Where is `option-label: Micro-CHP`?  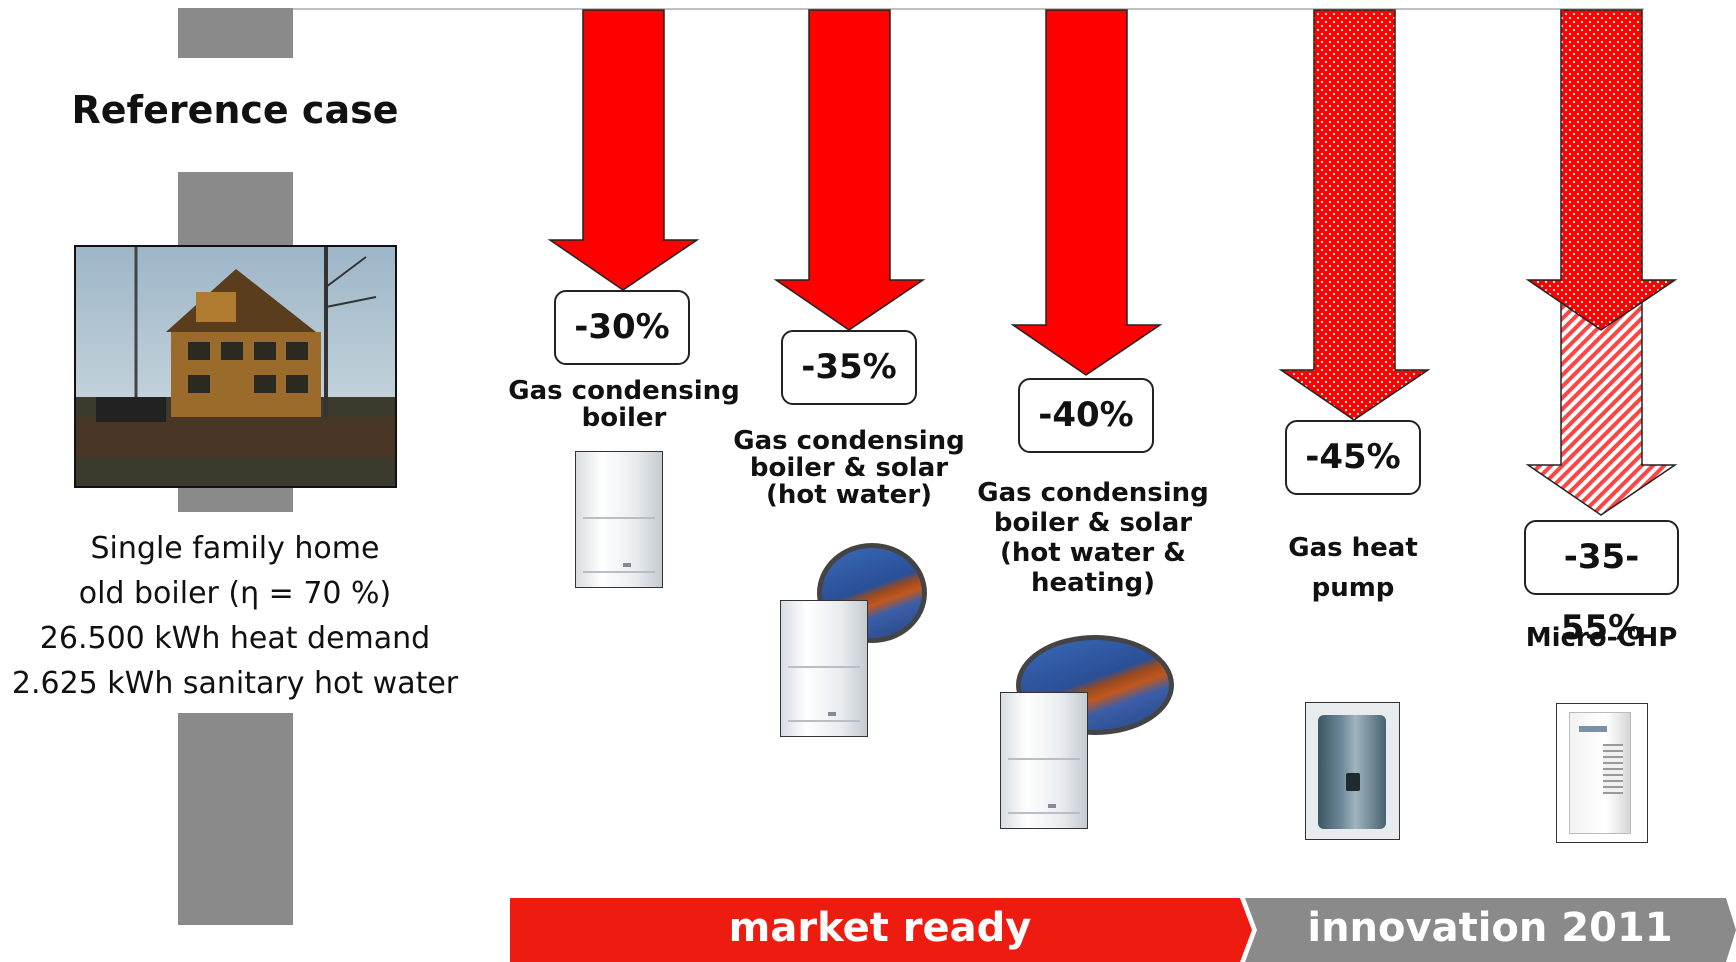
option-label: Micro-CHP is located at coordinates (1601, 638).